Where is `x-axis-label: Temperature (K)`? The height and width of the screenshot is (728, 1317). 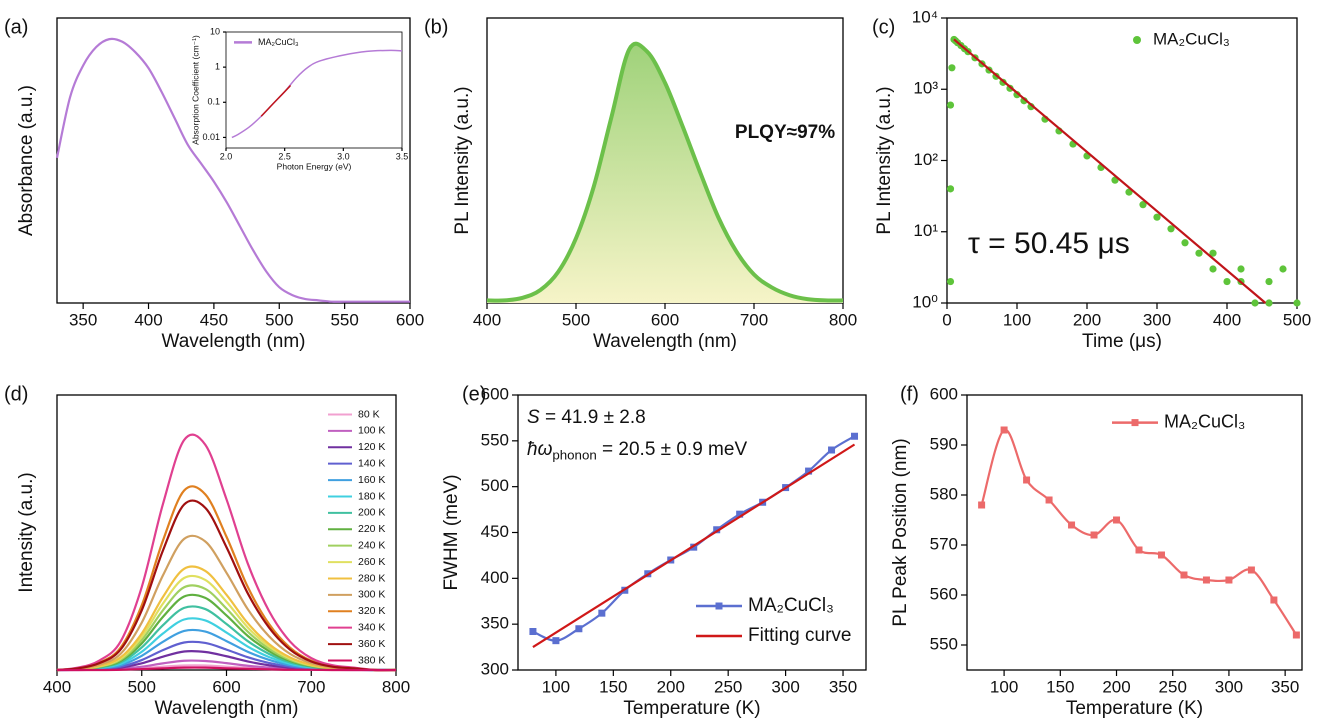
x-axis-label: Temperature (K) is located at coordinates (691, 708).